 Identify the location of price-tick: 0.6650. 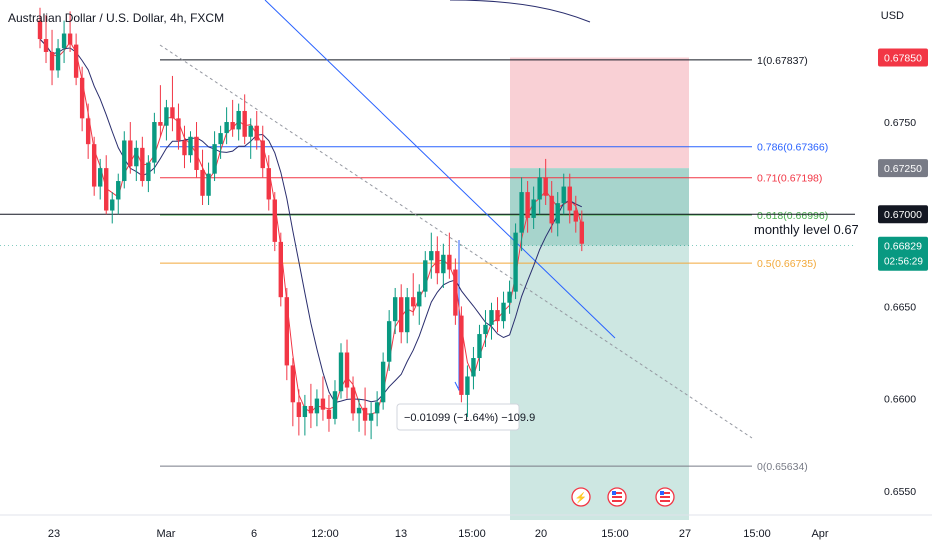
(900, 307).